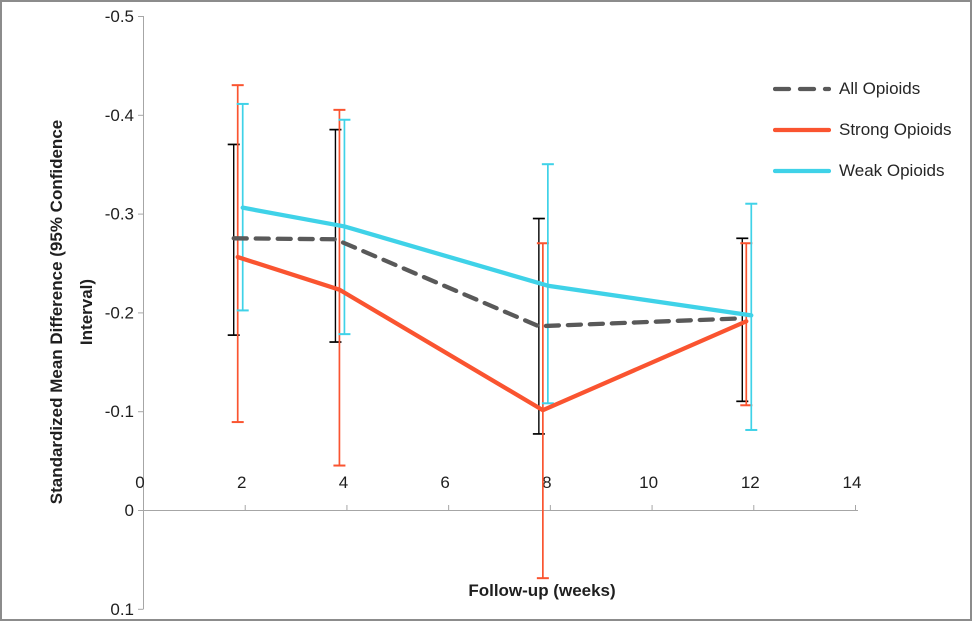 This screenshot has height=621, width=972. What do you see at coordinates (119, 312) in the screenshot?
I see `y-tick-label: -0.2` at bounding box center [119, 312].